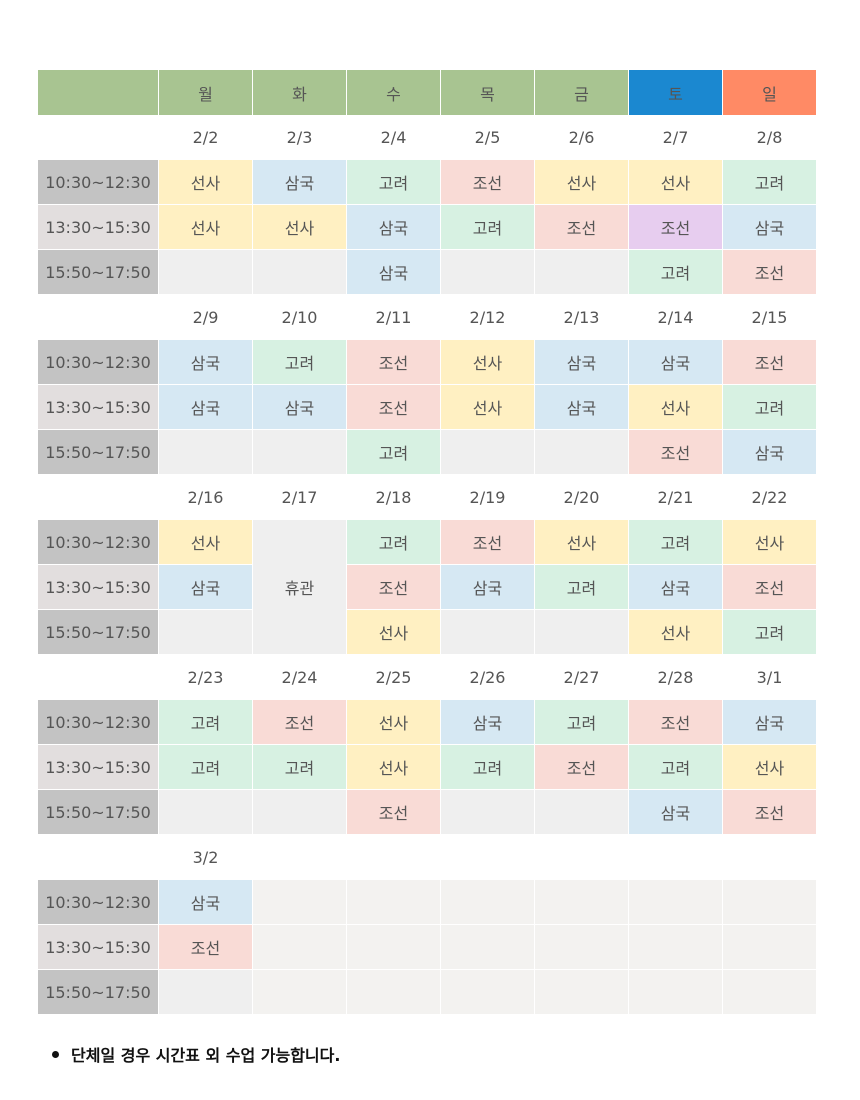  I want to click on time-label: 13:30~15:30, so click(98, 227).